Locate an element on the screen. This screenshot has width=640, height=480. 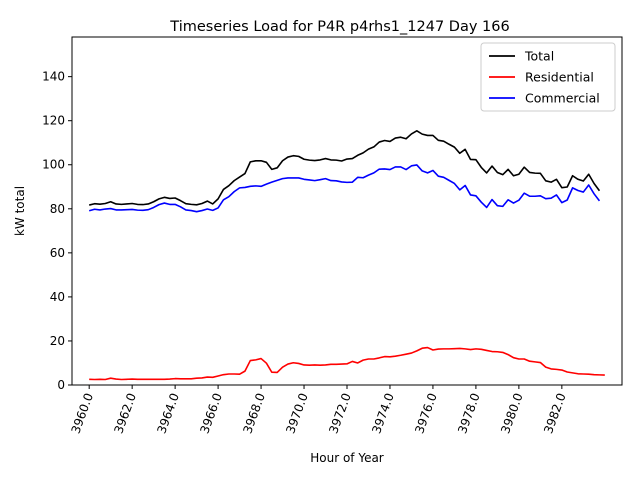
legend-box is located at coordinates (548, 77).